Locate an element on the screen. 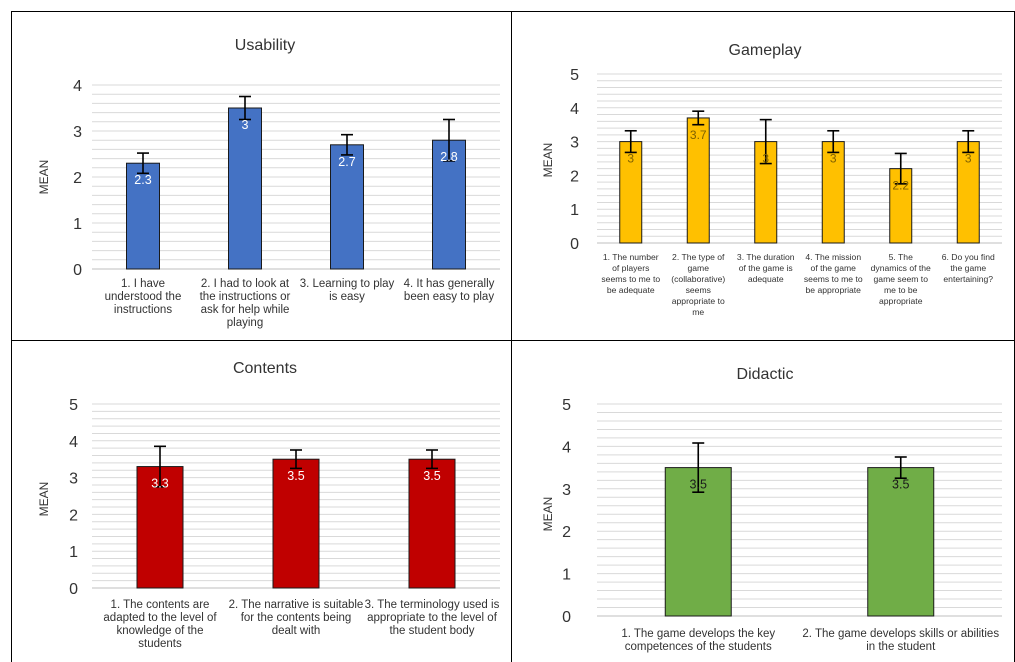  category-label-line: me to be is located at coordinates (901, 290).